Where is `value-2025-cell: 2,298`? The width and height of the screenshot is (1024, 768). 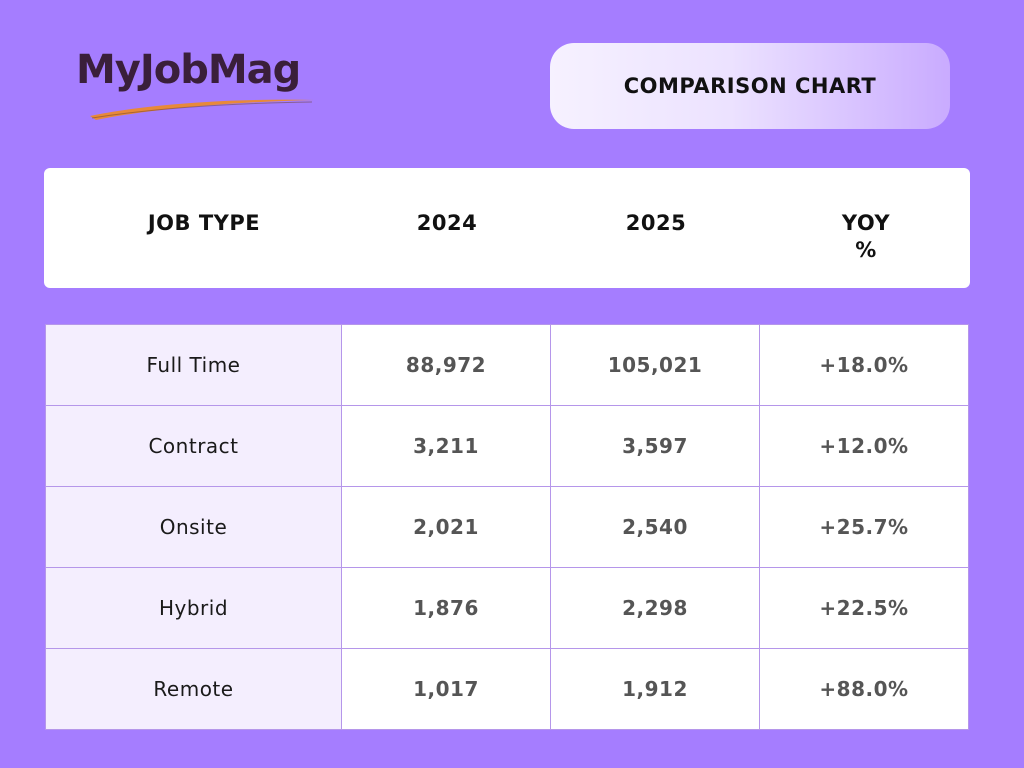
value-2025-cell: 2,298 is located at coordinates (655, 608).